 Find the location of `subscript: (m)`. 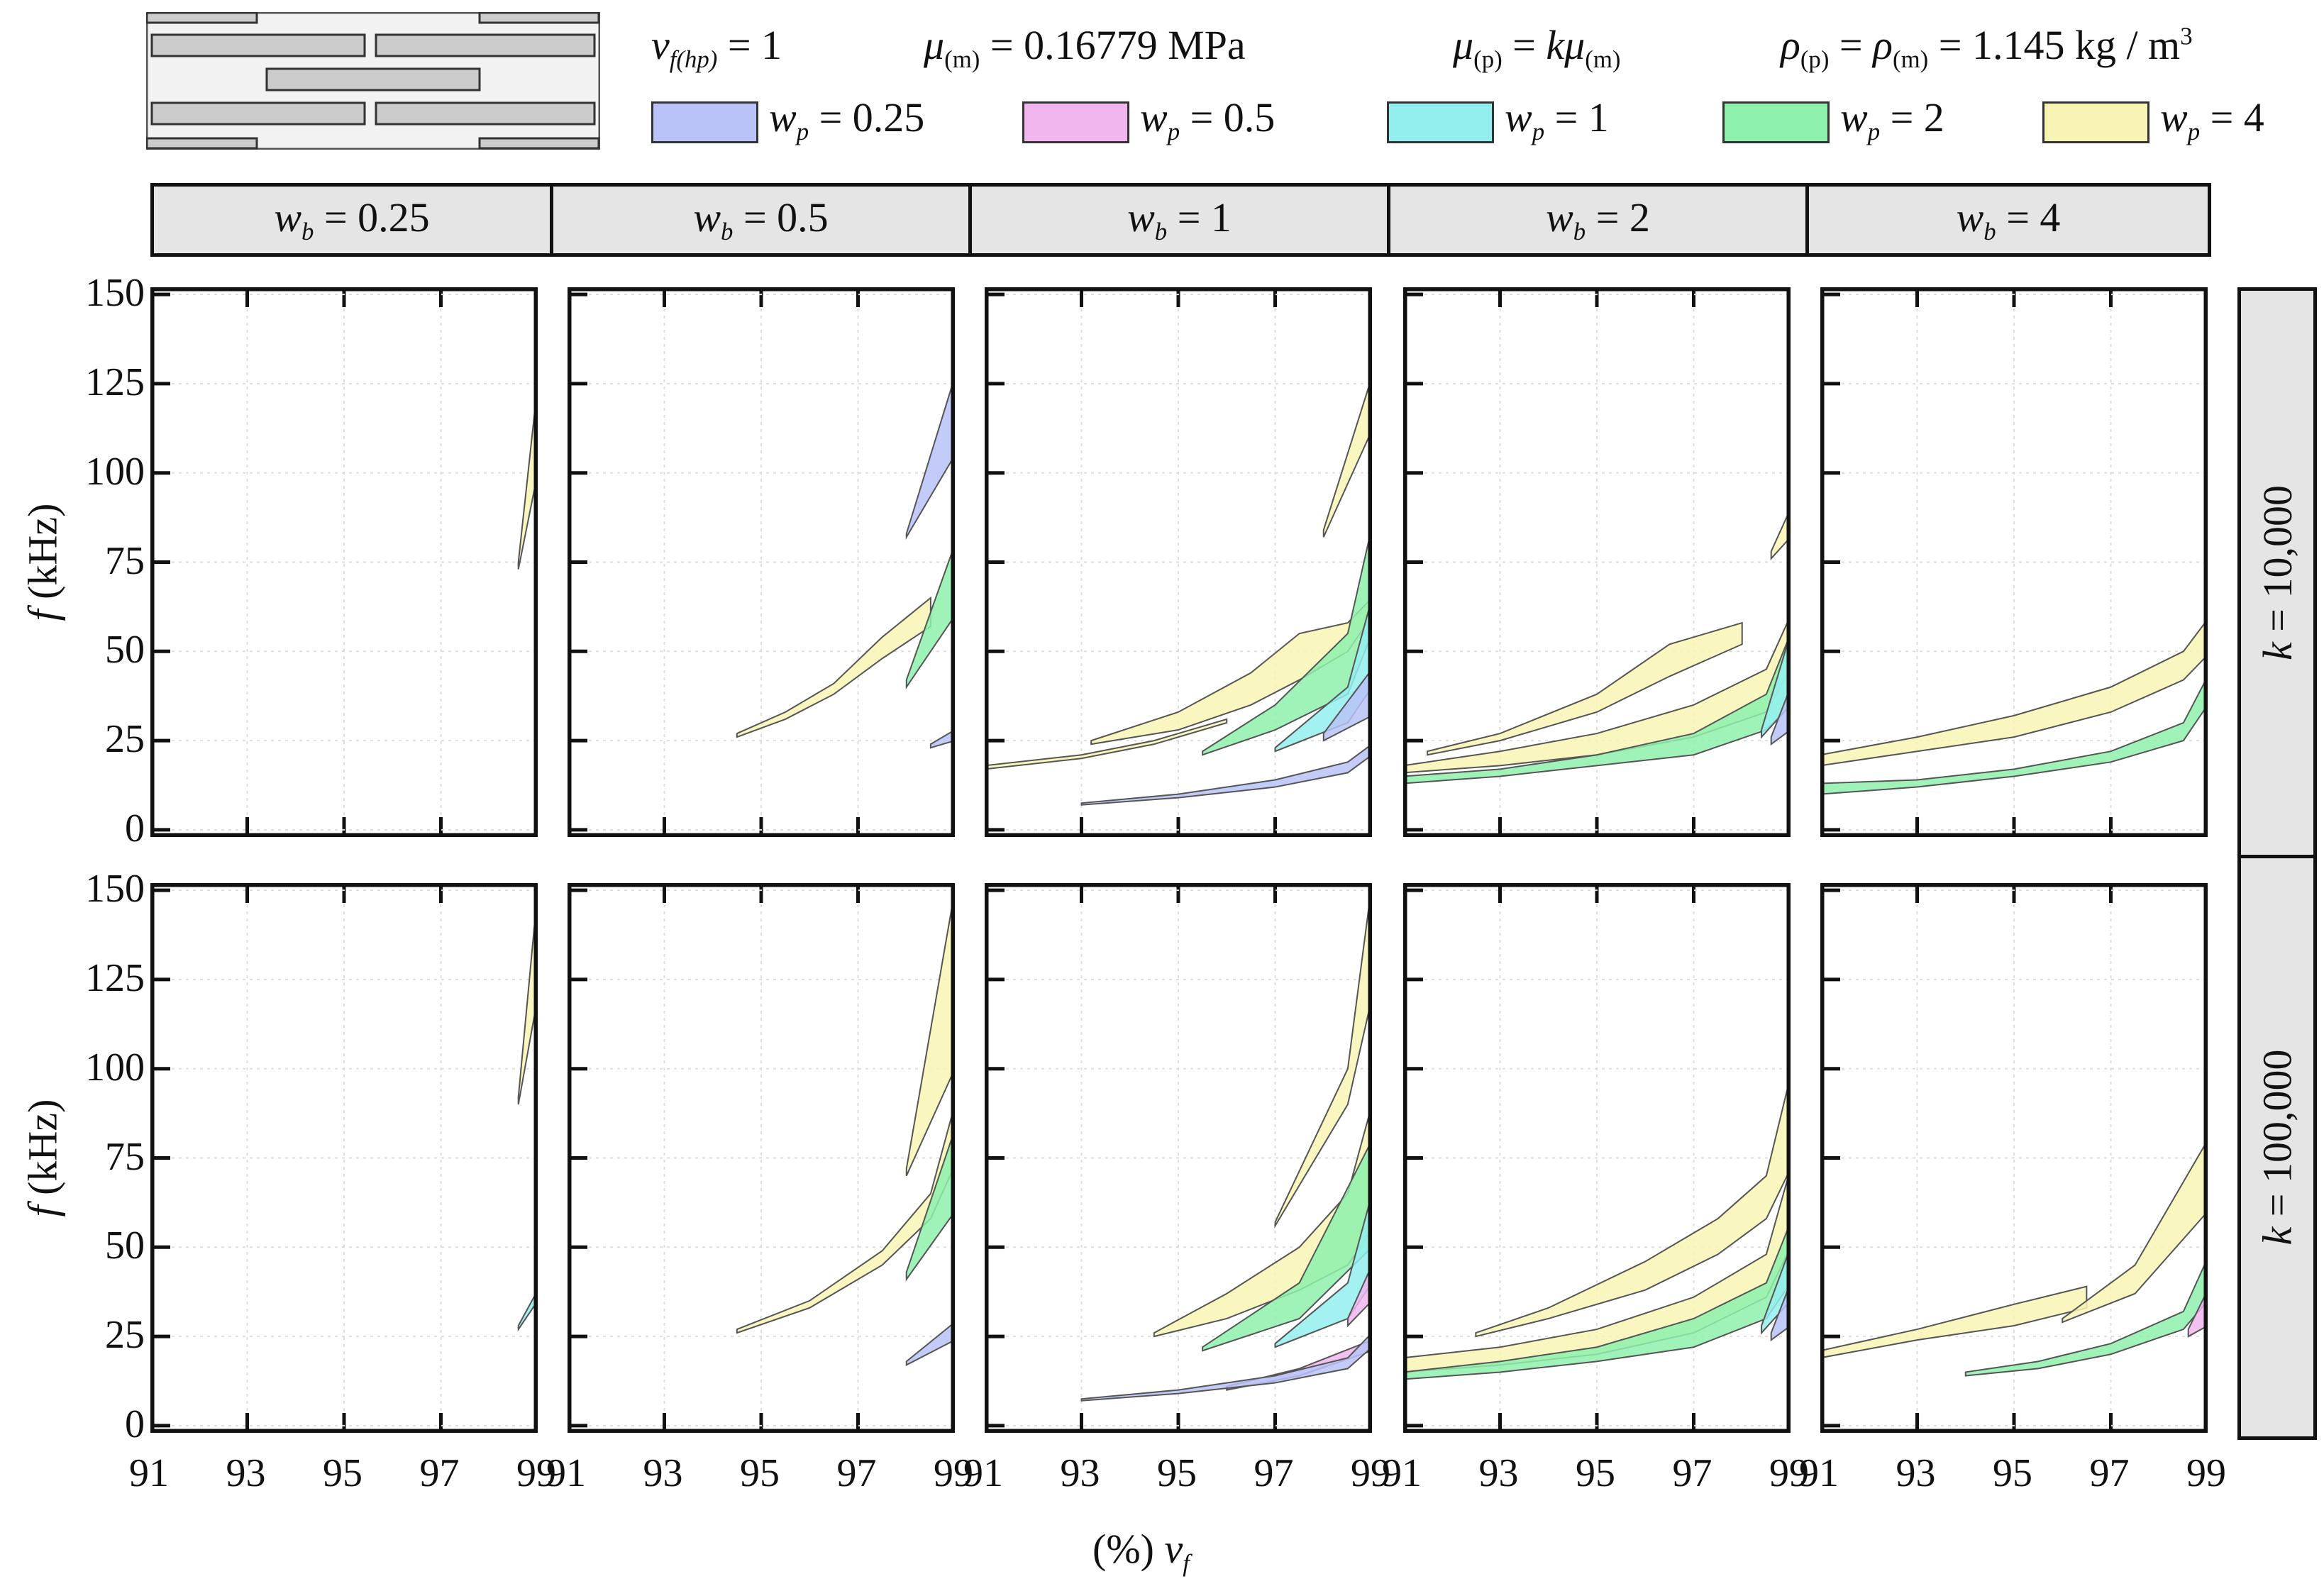

subscript: (m) is located at coordinates (1910, 60).